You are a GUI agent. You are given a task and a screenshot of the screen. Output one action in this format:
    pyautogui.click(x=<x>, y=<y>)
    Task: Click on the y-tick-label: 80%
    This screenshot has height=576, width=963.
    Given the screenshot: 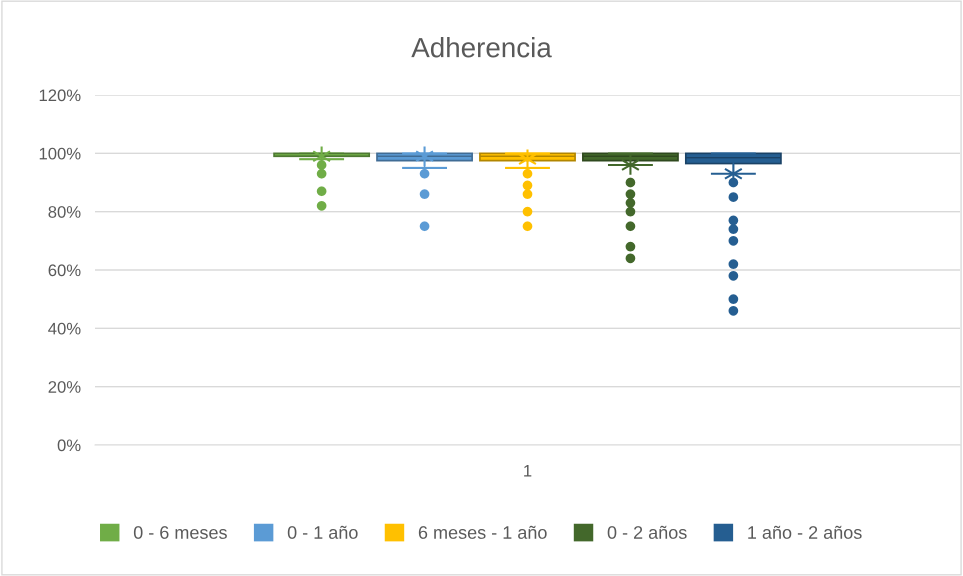 What is the action you would take?
    pyautogui.click(x=64, y=212)
    